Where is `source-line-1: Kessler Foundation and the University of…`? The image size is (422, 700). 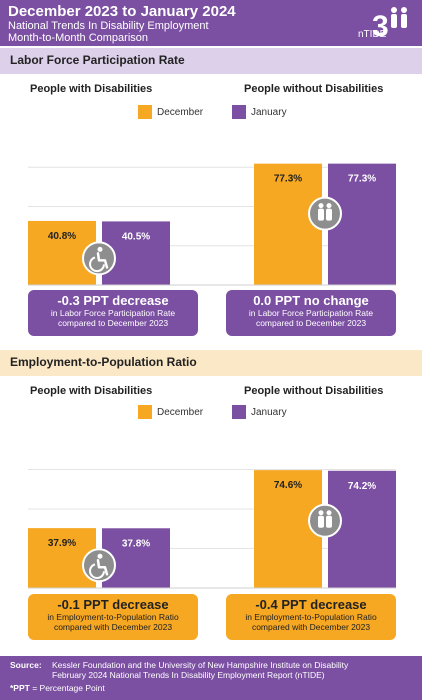 source-line-1: Kessler Foundation and the University of… is located at coordinates (200, 665).